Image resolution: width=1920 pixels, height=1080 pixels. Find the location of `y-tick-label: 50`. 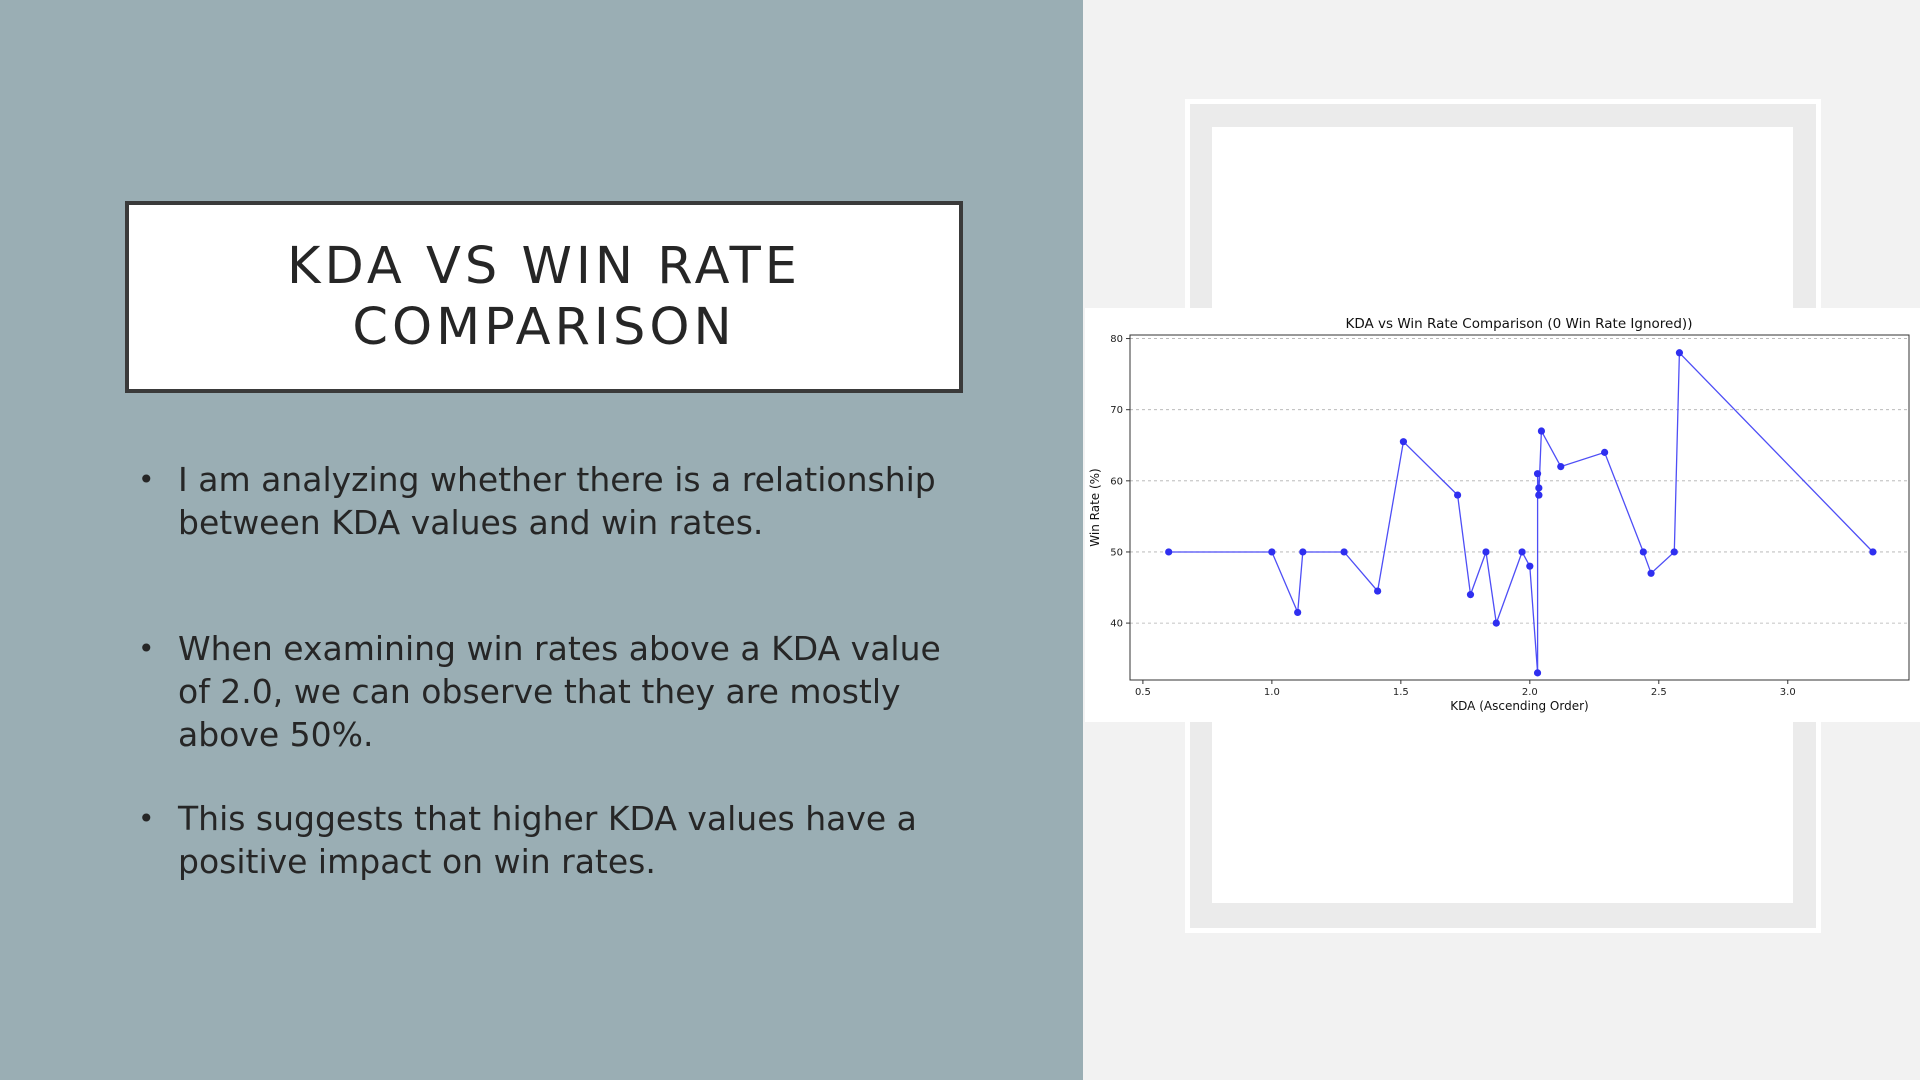

y-tick-label: 50 is located at coordinates (1116, 552).